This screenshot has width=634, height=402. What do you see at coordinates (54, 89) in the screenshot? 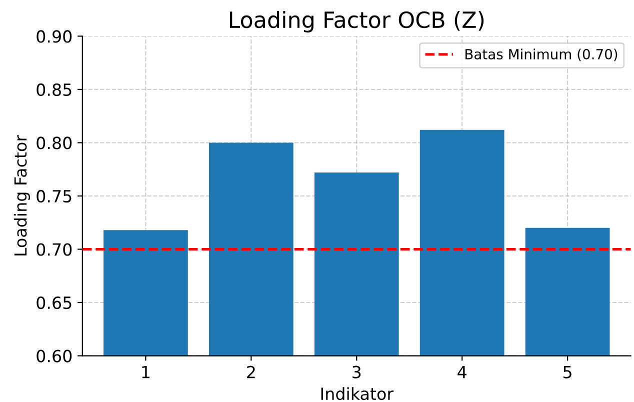
I see `y-tick-label: 0.85` at bounding box center [54, 89].